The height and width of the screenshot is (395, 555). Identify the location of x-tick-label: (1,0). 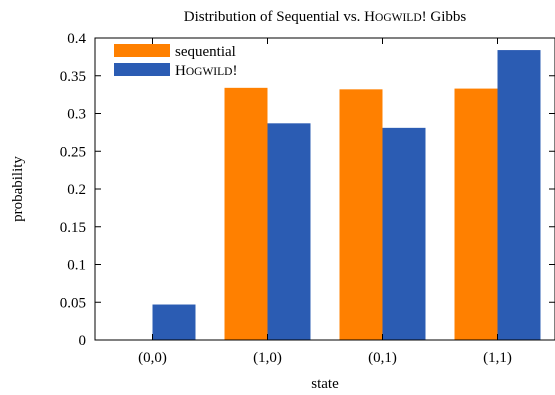
(267, 358).